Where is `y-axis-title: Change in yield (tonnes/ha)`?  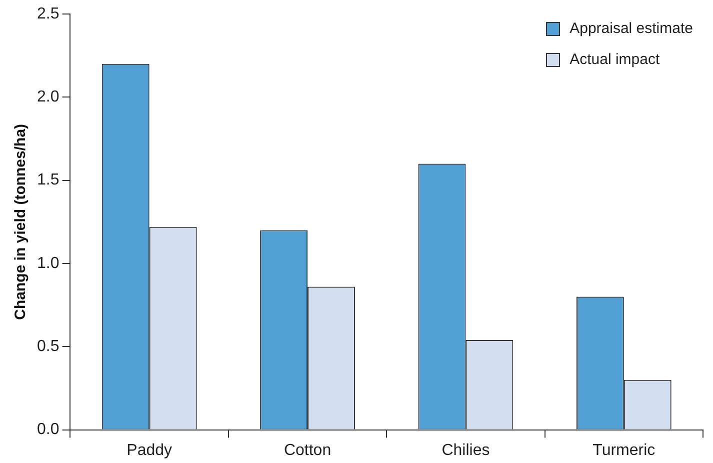 y-axis-title: Change in yield (tonnes/ha) is located at coordinates (21, 222).